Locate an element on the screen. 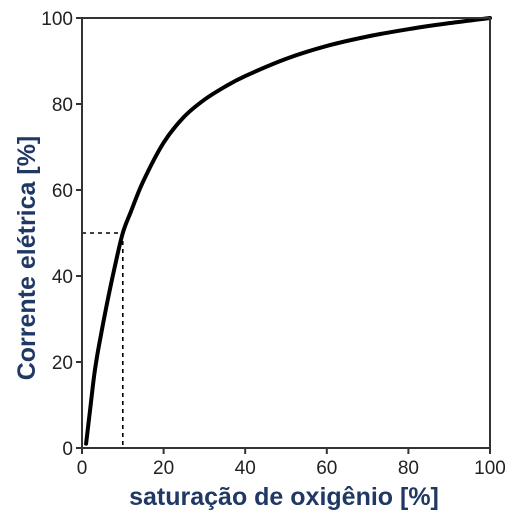 The image size is (511, 515). x-tick-label: 40 is located at coordinates (245, 468).